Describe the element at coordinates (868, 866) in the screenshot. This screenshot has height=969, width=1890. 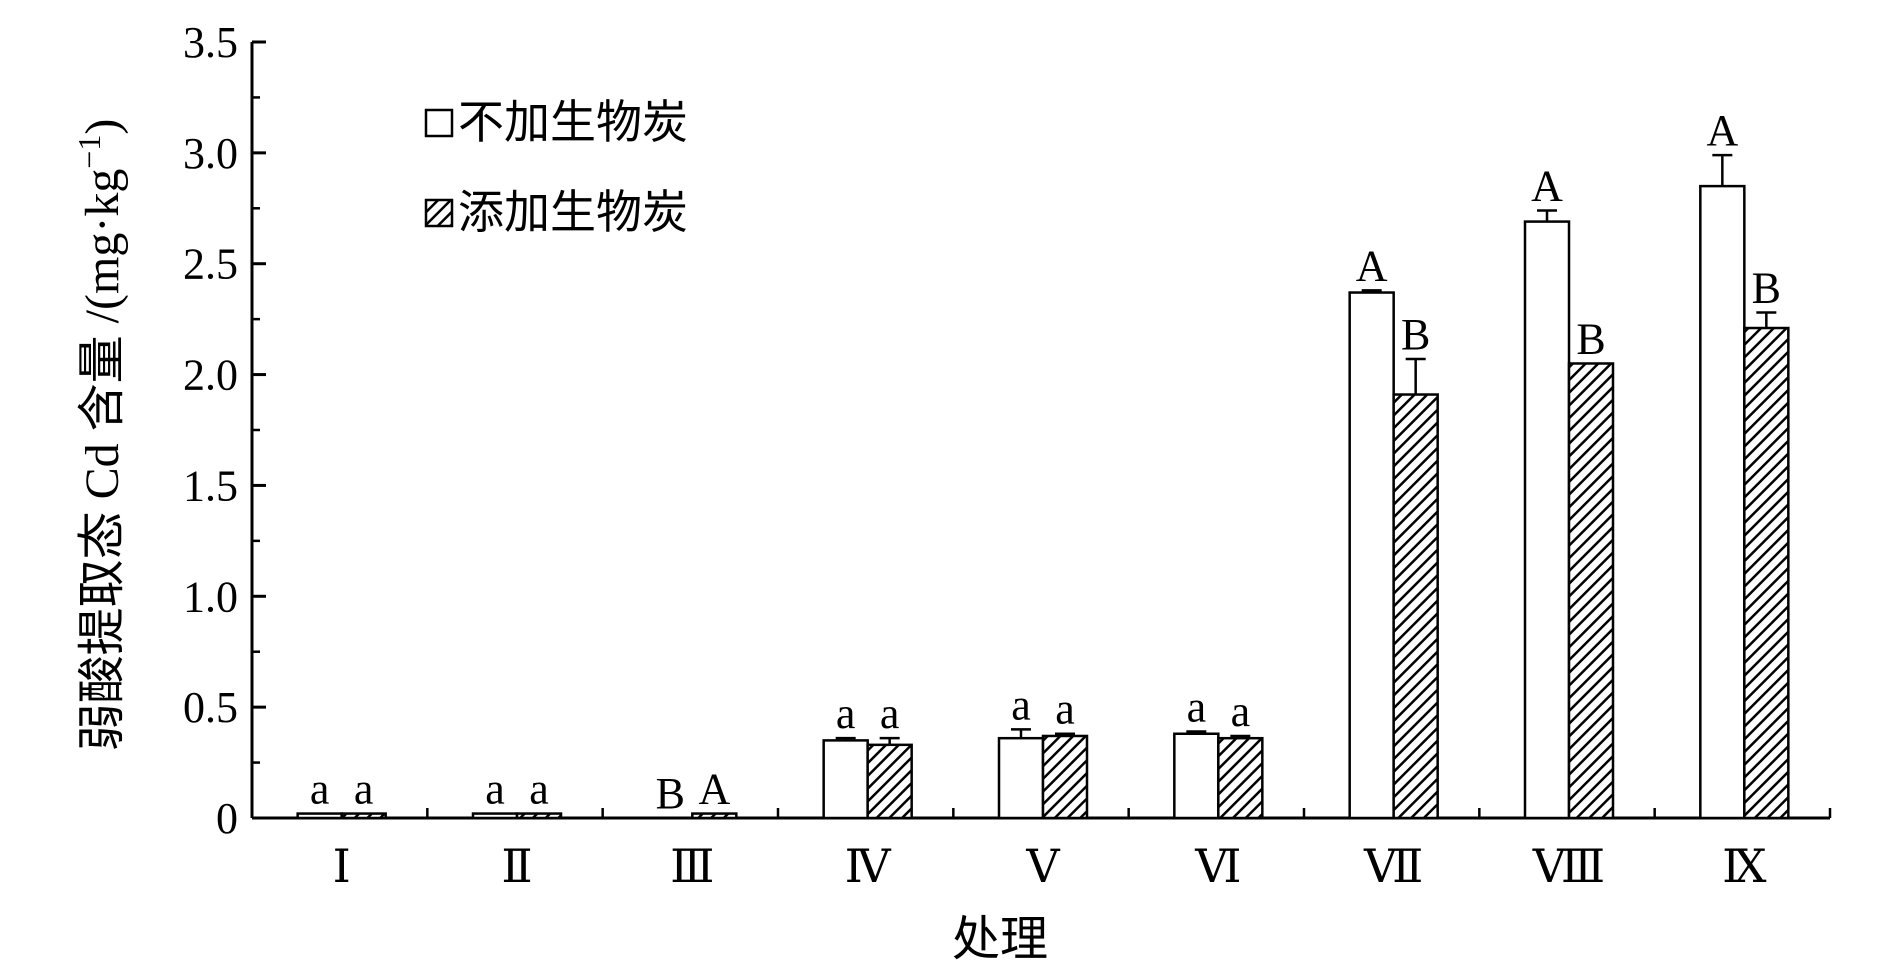
I see `x-category-label: Ⅳ` at that location.